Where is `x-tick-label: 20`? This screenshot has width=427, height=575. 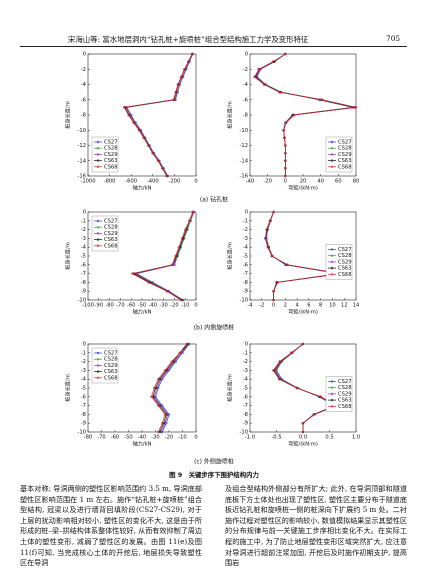
x-tick-label: 20 is located at coordinates (303, 182).